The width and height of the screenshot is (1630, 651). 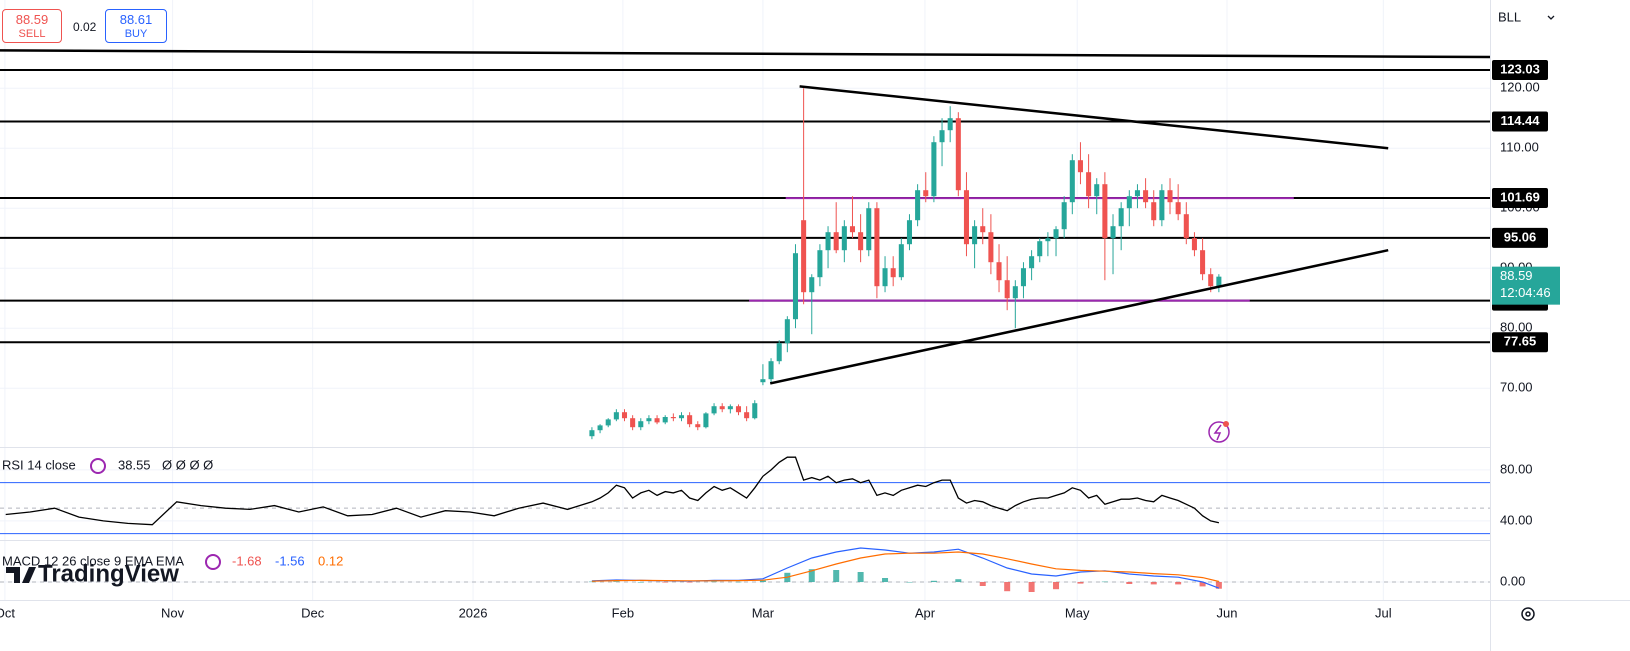 I want to click on macd-pane, so click(x=745, y=569).